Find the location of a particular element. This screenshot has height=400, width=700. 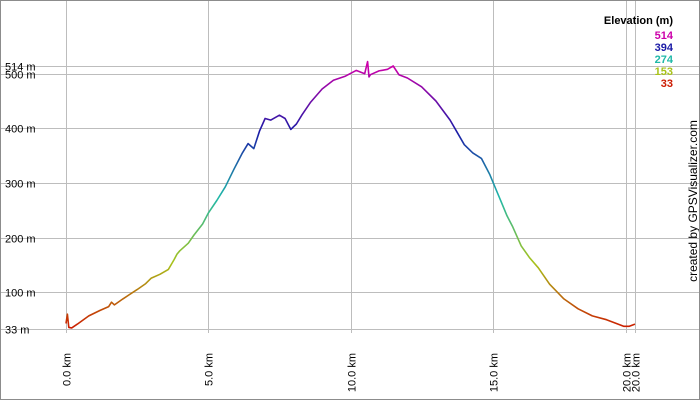

x-tick-label: 10.0 km is located at coordinates (353, 372).